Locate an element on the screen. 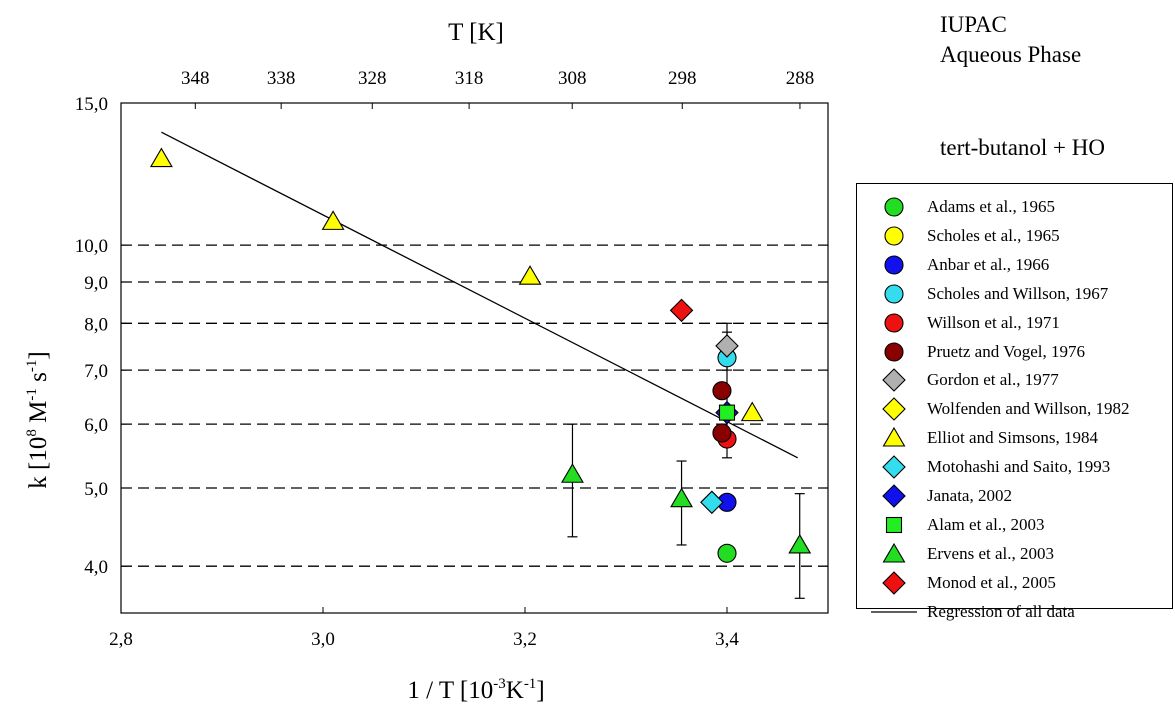 The width and height of the screenshot is (1175, 711). legend-label: Monod et al., 2005 is located at coordinates (991, 582).